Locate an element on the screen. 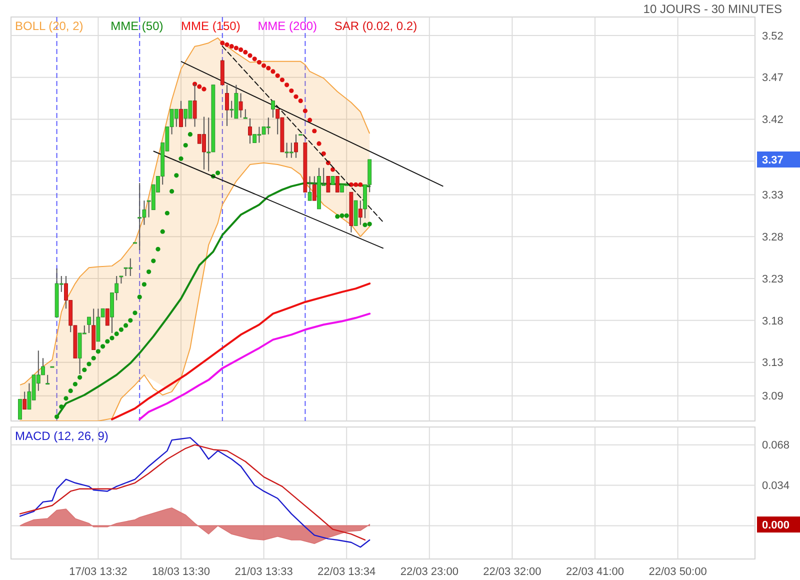 This screenshot has width=800, height=580. x-tick-label: 21/03 13:33 is located at coordinates (263, 572).